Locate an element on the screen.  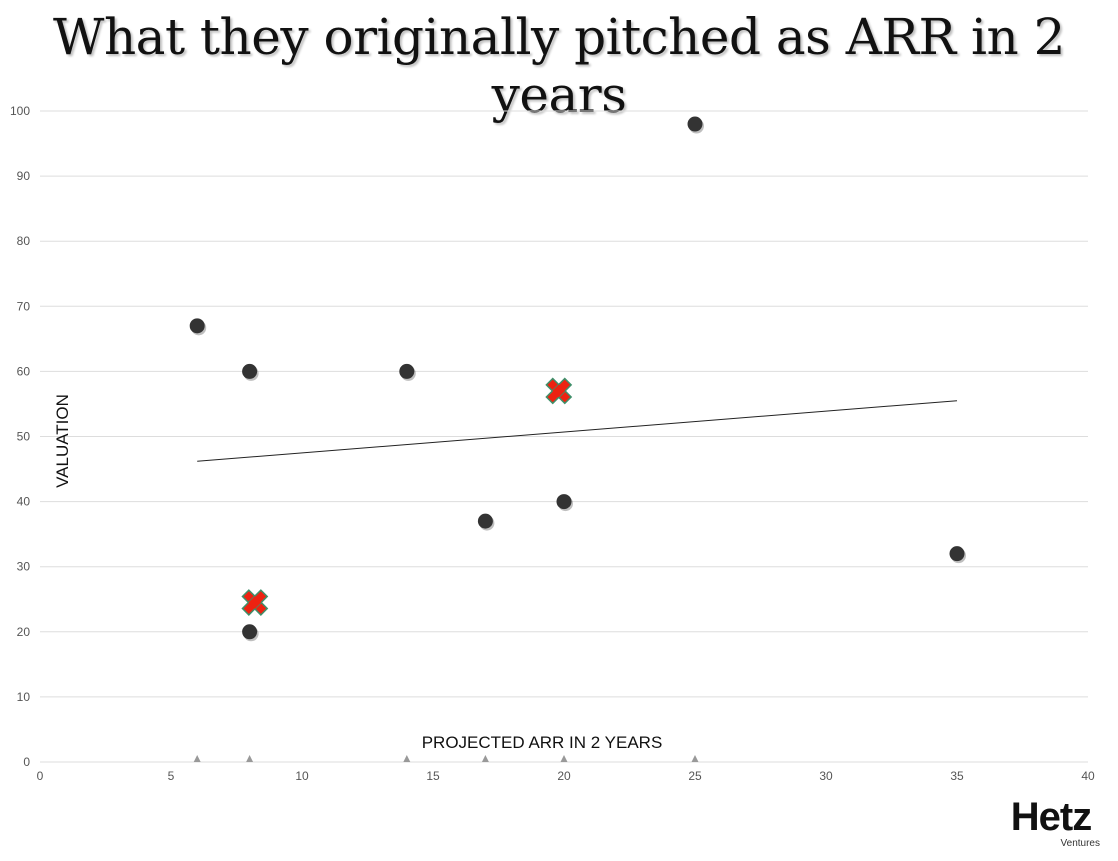
y-tick-label: 50 is located at coordinates (24, 437).